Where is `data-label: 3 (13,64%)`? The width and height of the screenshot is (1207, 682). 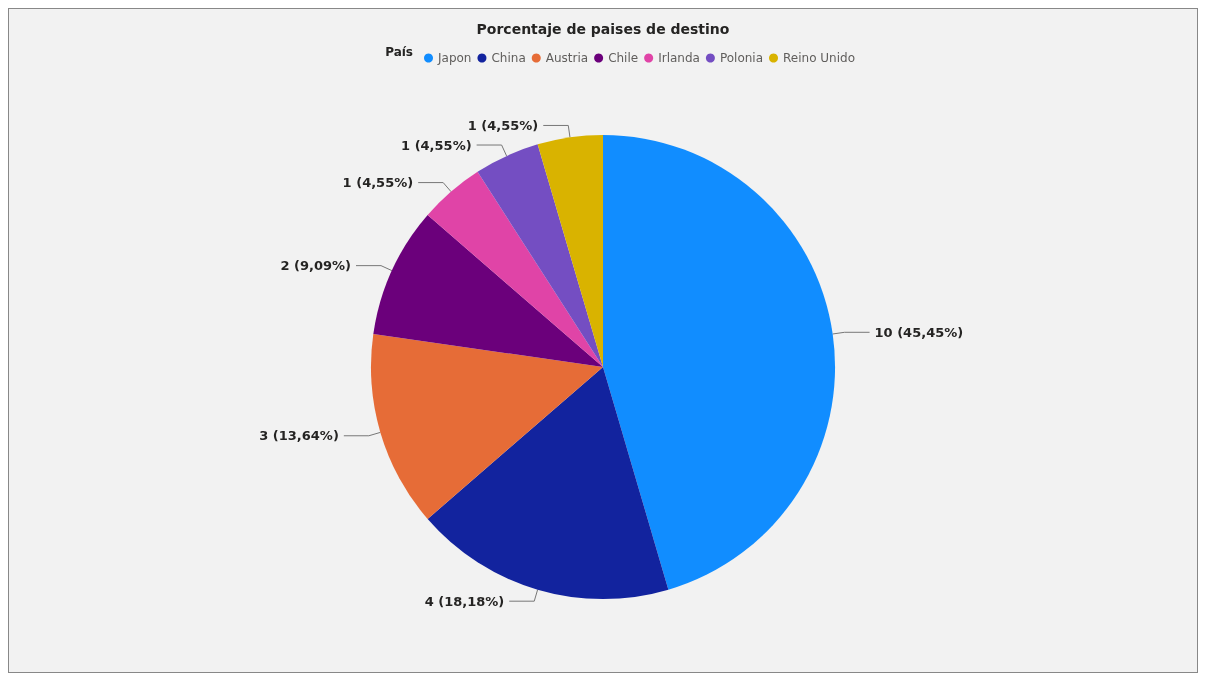 data-label: 3 (13,64%) is located at coordinates (299, 436).